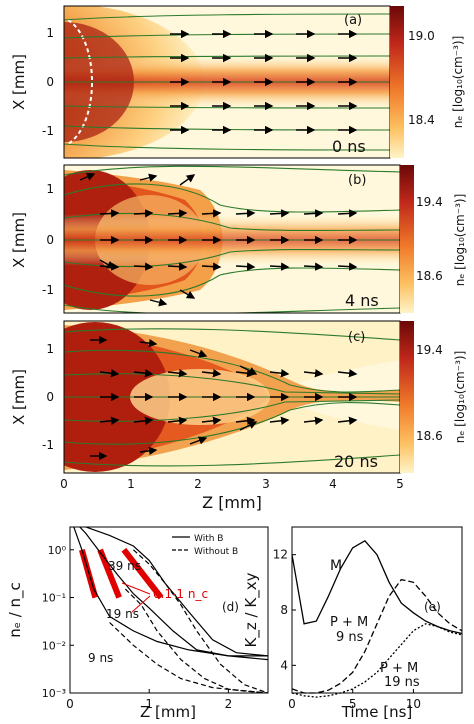  I want to click on panel-a-ylabel: X [mm], so click(19, 82).